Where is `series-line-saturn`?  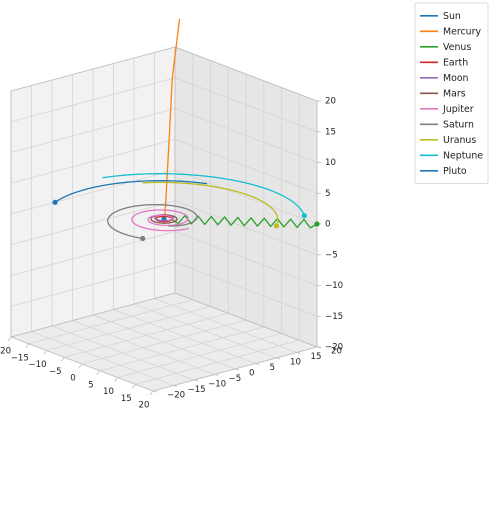 series-line-saturn is located at coordinates (152, 221).